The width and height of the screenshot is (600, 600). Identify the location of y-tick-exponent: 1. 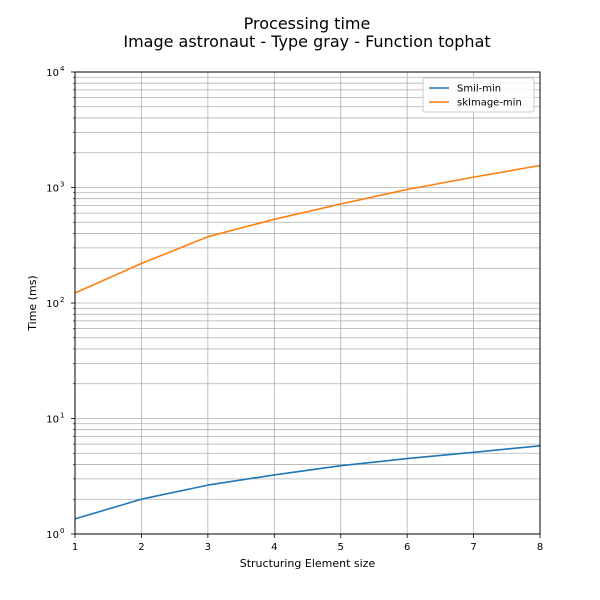
(62, 416).